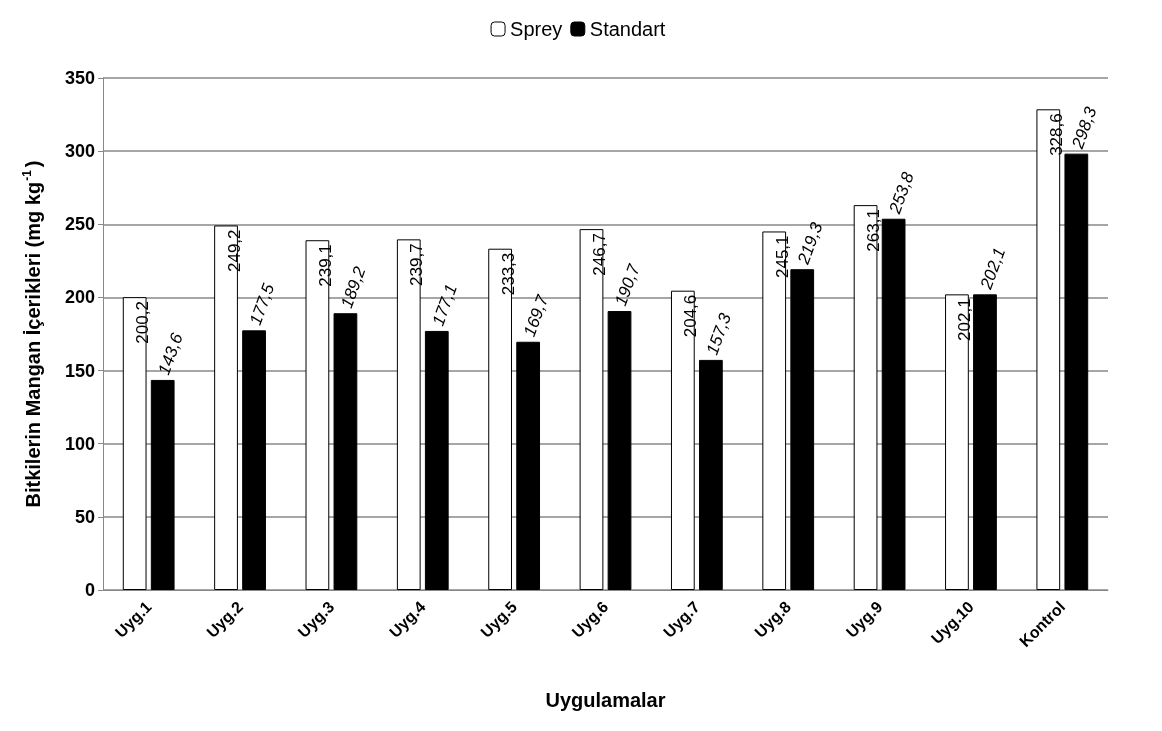  What do you see at coordinates (79, 78) in the screenshot?
I see `y-tick-label: 350` at bounding box center [79, 78].